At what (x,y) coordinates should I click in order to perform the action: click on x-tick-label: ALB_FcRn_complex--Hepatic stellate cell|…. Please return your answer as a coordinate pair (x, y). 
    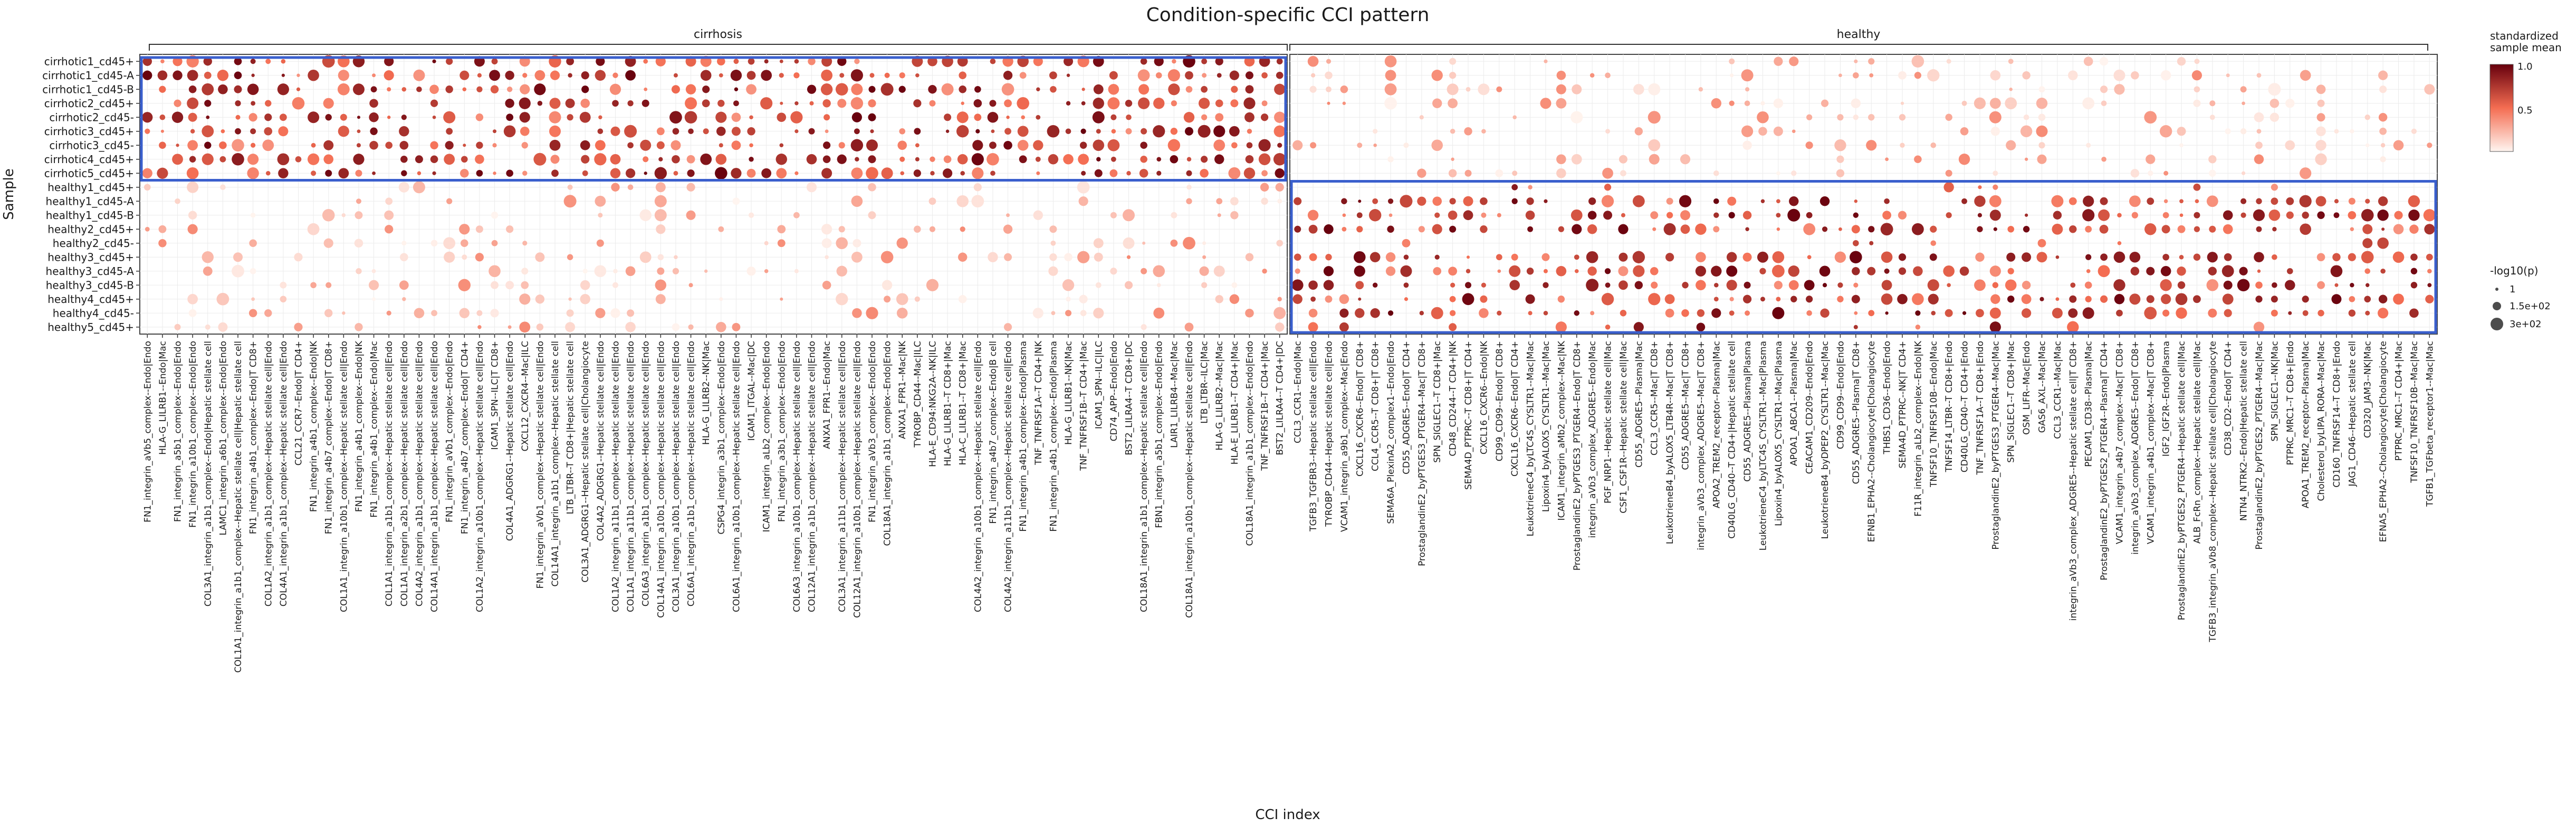
    Looking at the image, I should click on (2197, 442).